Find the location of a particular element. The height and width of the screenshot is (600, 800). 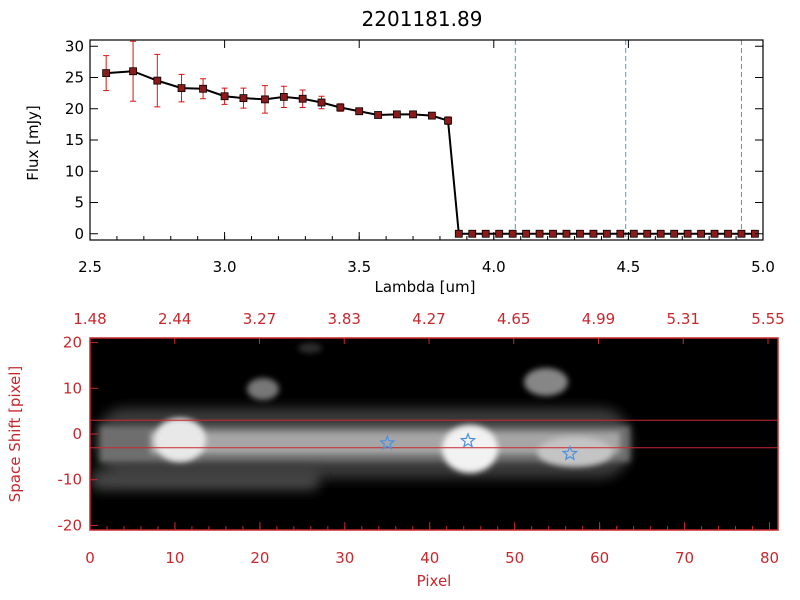

y-tick-label-4: 20 is located at coordinates (74, 109).